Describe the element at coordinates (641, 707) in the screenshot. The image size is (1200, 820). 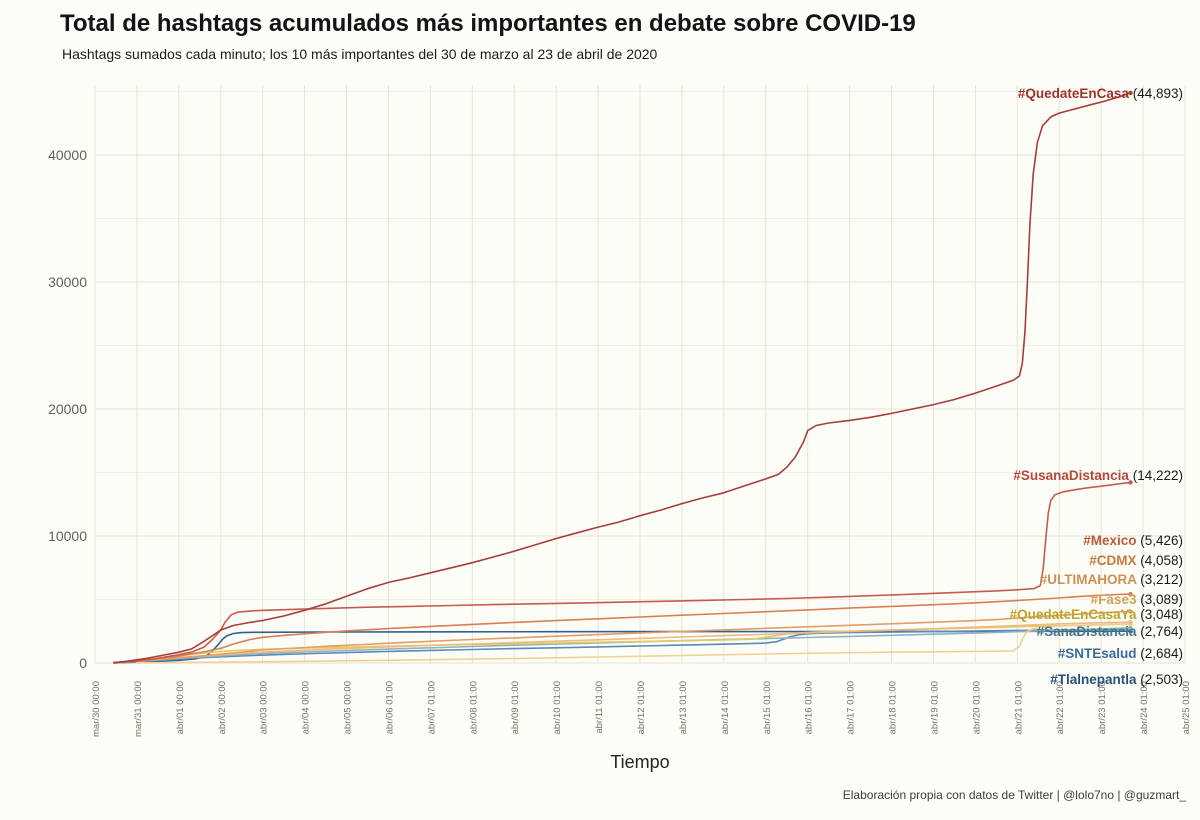
I see `x-tick-label: abr/12 01:00` at that location.